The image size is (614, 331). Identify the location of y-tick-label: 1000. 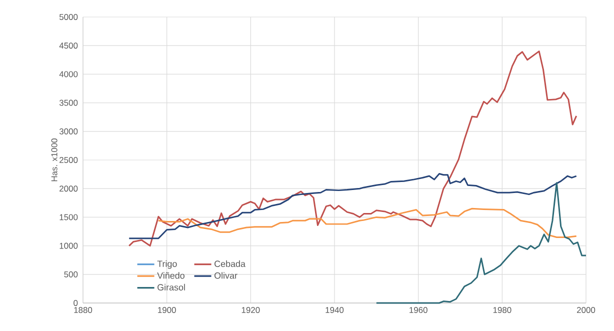
(69, 245).